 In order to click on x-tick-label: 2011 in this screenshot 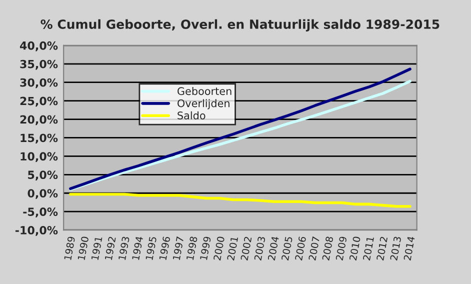, I will do `click(368, 248)`.